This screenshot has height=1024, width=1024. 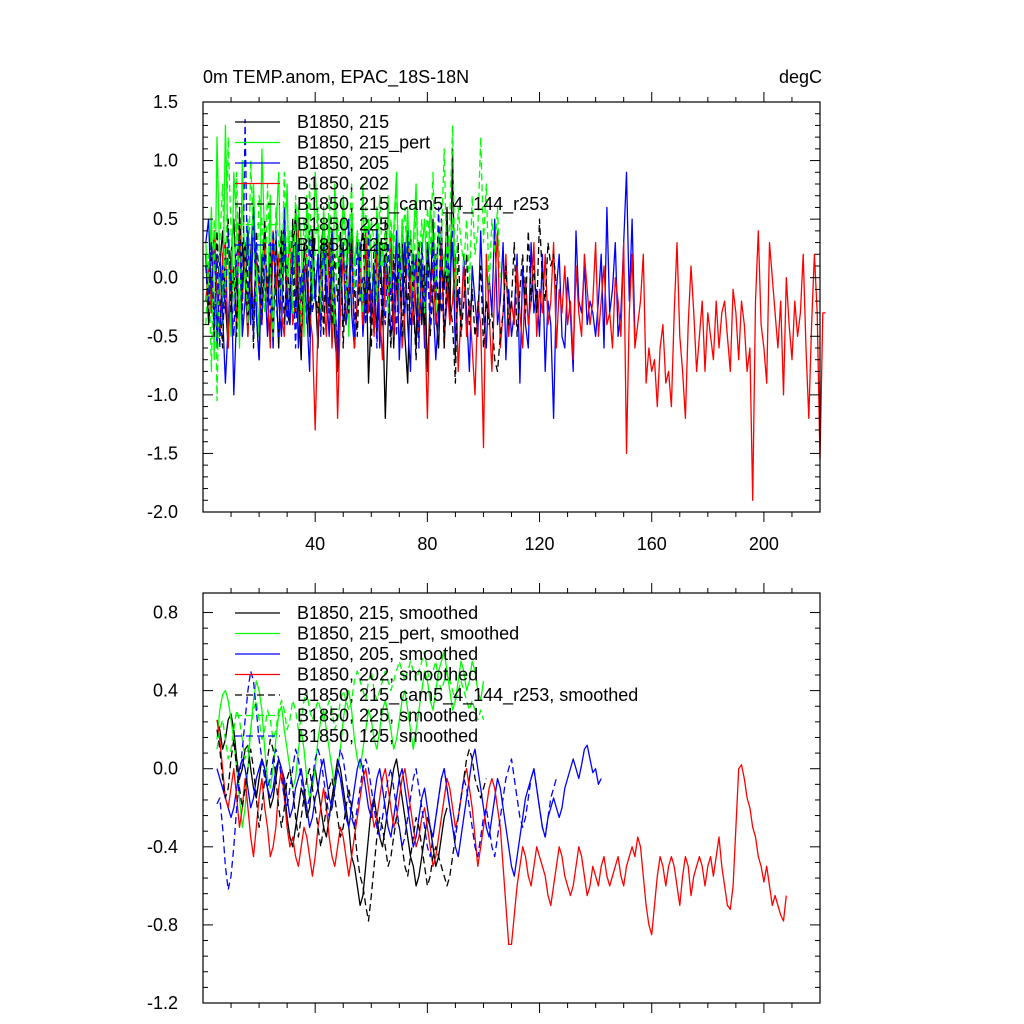 I want to click on top-panel-legend-label-6: B1850, 125, so click(x=343, y=245).